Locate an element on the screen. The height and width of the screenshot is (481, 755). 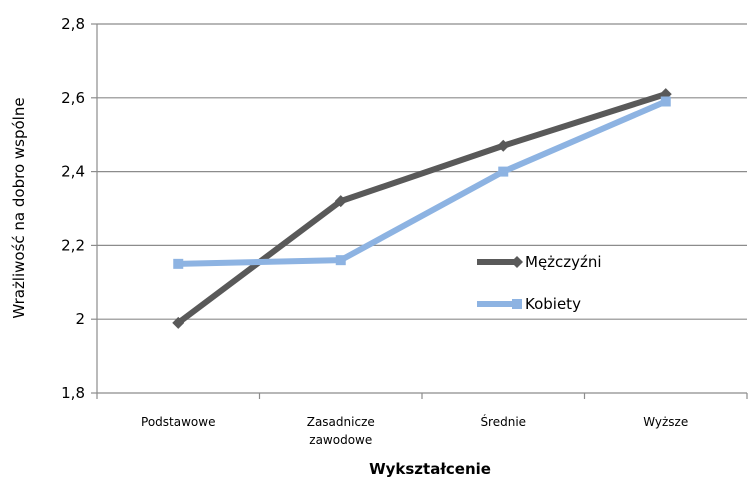
y-tick-label: 2,4 is located at coordinates (73, 172).